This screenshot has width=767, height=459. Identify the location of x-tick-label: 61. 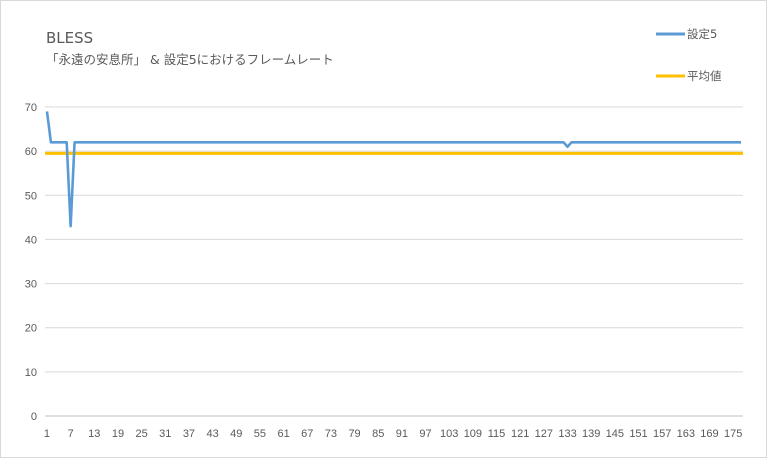
(283, 434).